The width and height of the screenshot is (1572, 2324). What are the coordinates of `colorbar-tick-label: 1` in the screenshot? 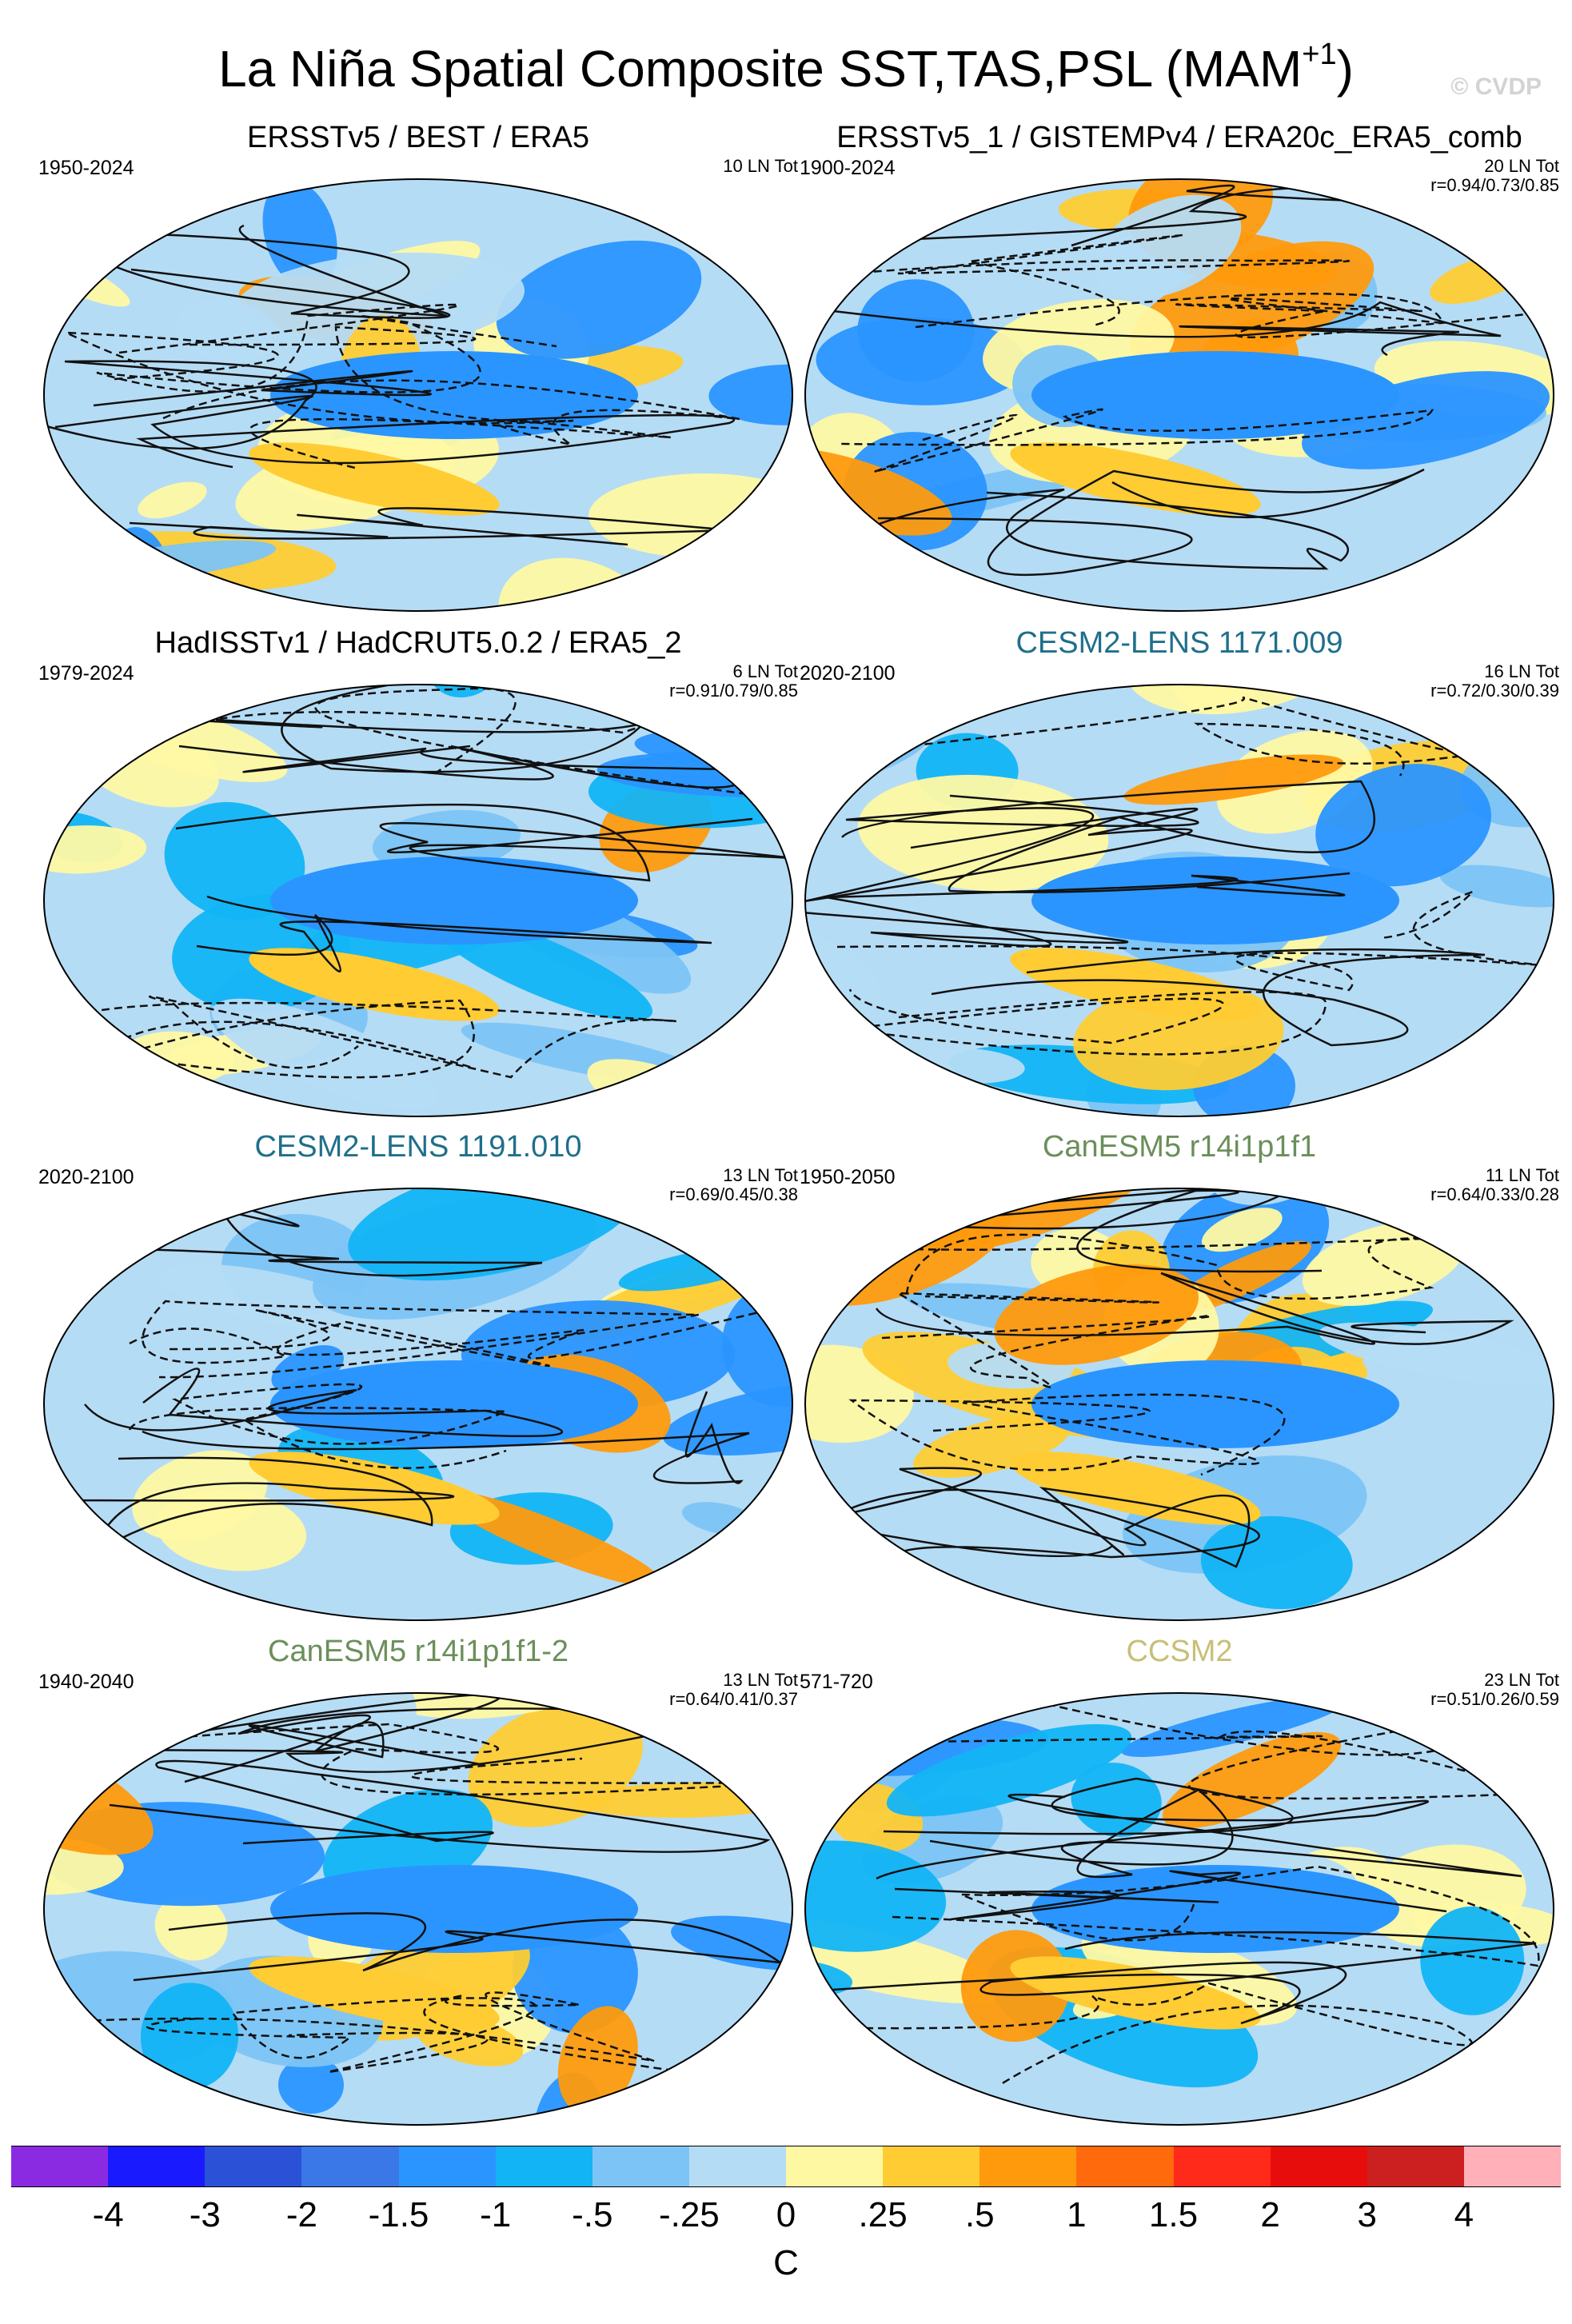 It's located at (1077, 2214).